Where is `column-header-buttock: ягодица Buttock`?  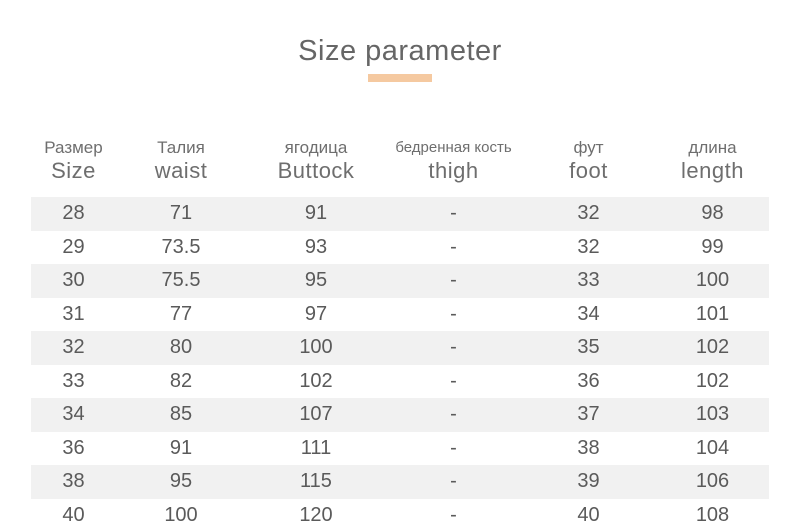 column-header-buttock: ягодица Buttock is located at coordinates (316, 156).